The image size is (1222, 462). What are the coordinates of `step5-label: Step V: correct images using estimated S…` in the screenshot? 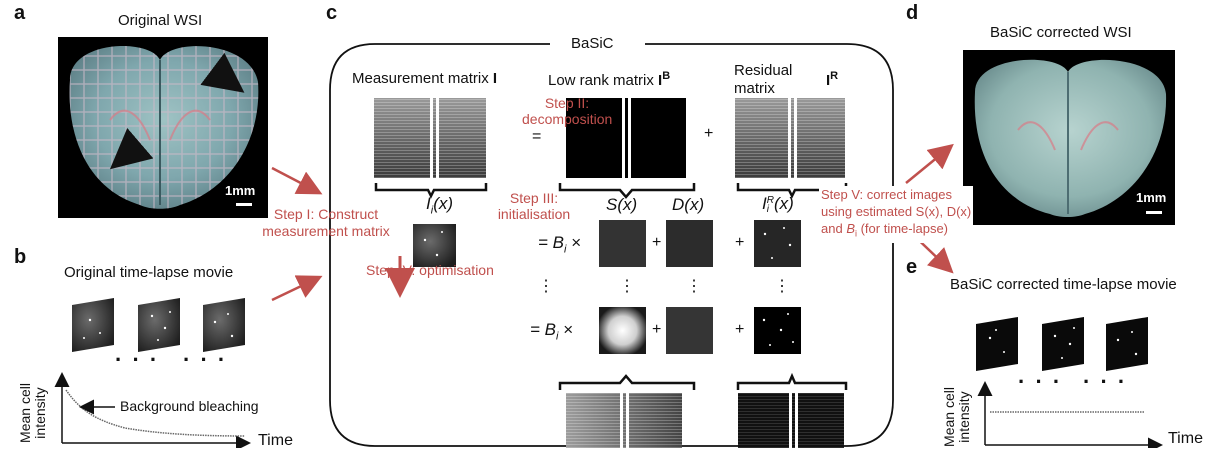 It's located at (896, 214).